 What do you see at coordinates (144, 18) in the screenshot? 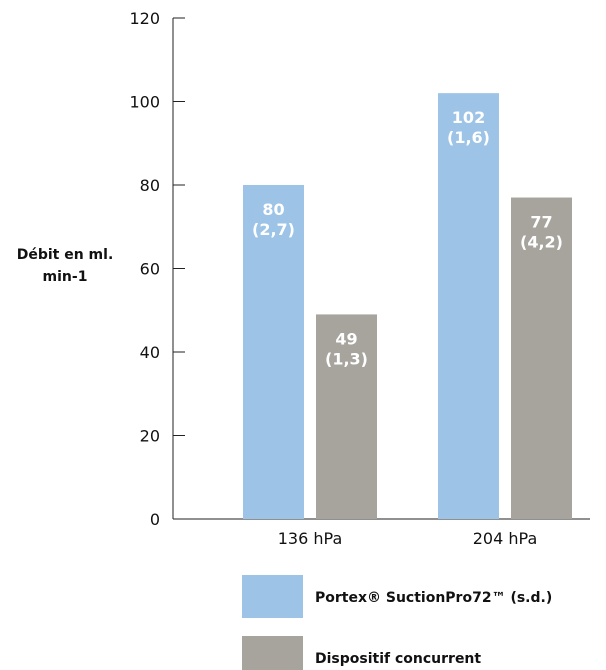
I see `y-tick-label: 120` at bounding box center [144, 18].